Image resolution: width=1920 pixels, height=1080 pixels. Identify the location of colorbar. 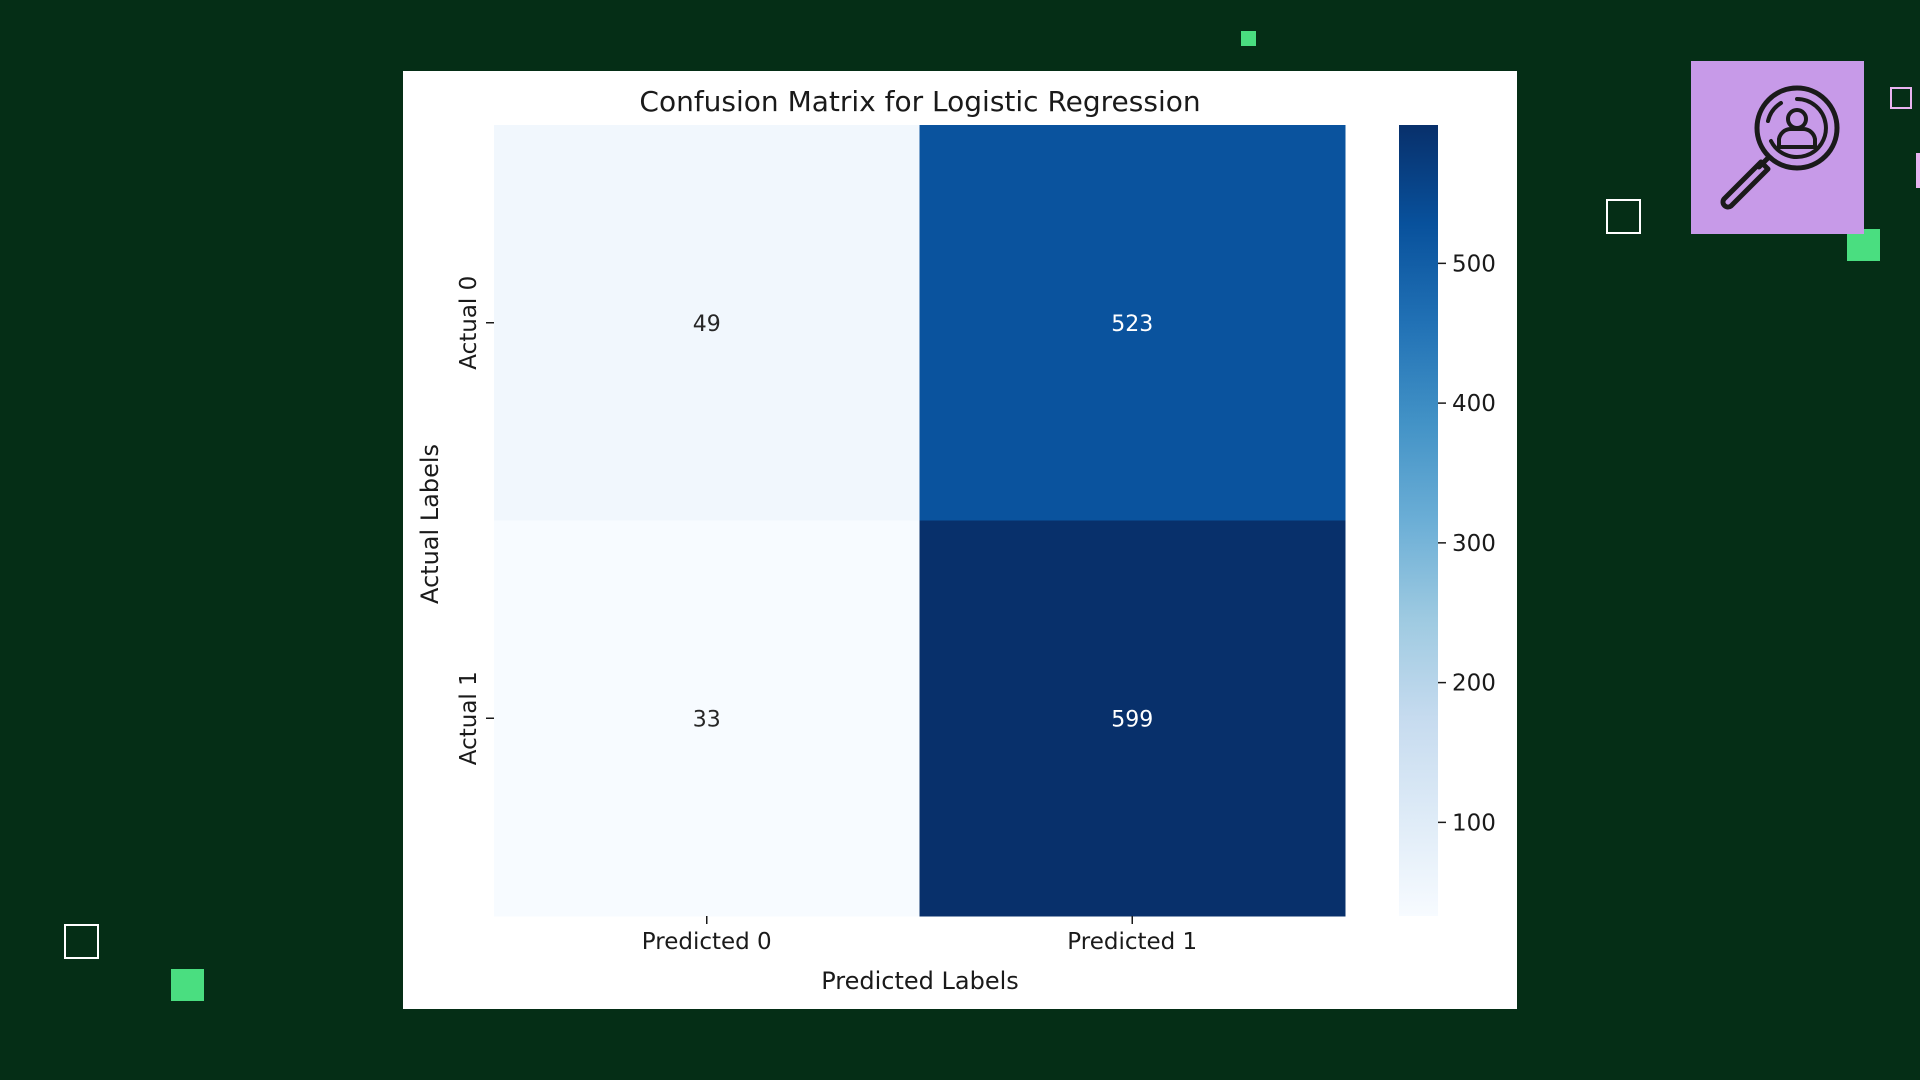
(1418, 520).